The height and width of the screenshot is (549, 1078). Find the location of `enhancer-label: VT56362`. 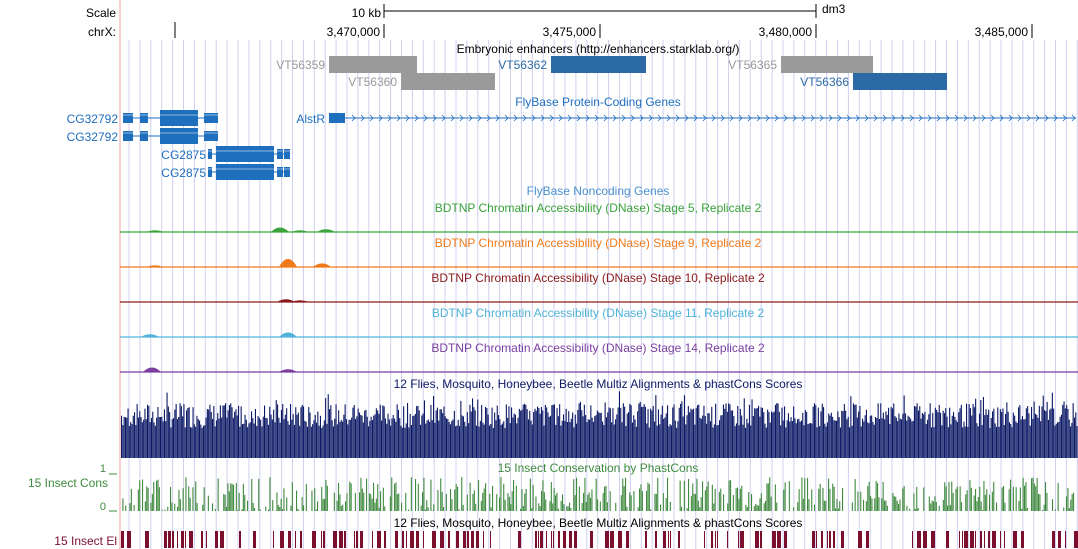

enhancer-label: VT56362 is located at coordinates (522, 65).